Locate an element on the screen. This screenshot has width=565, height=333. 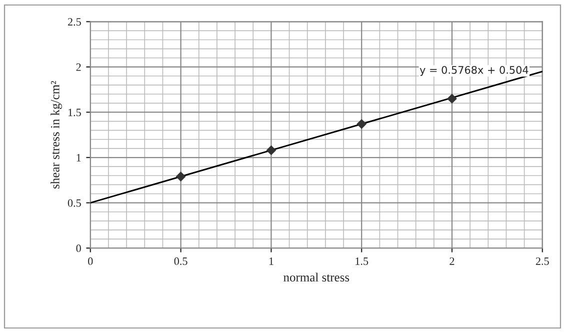
x-tick-label: 2 is located at coordinates (452, 261).